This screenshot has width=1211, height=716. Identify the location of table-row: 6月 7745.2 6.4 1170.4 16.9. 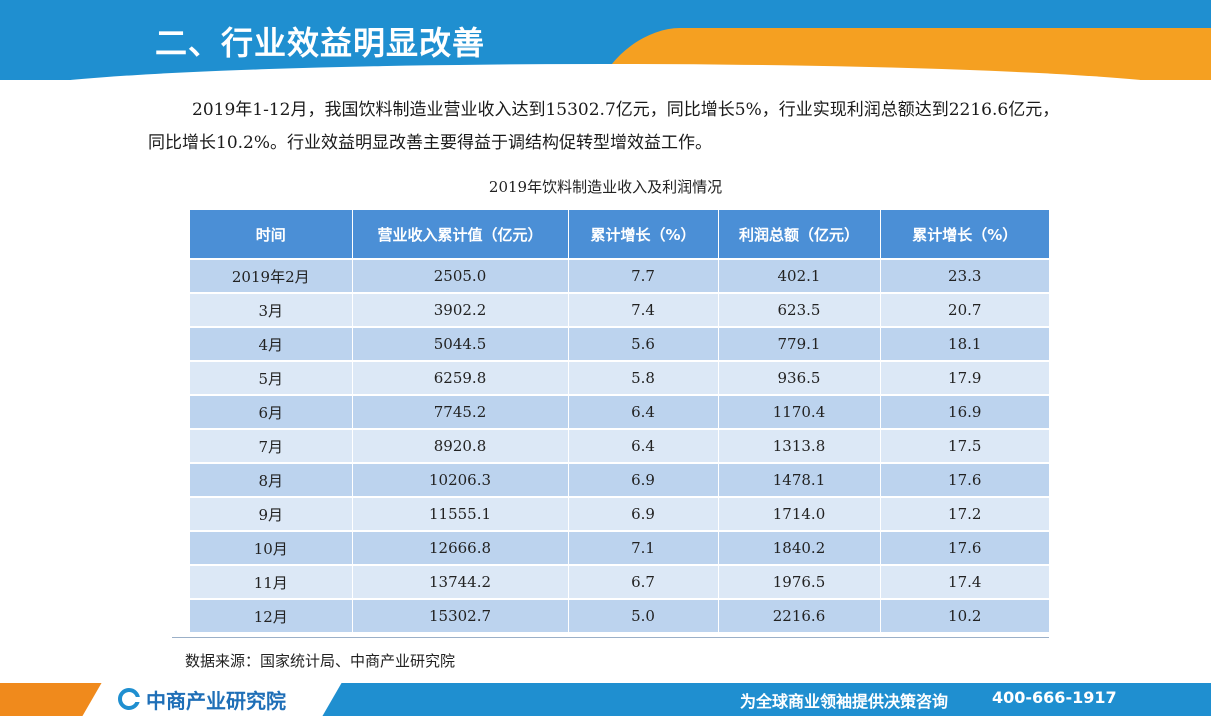
(619, 411).